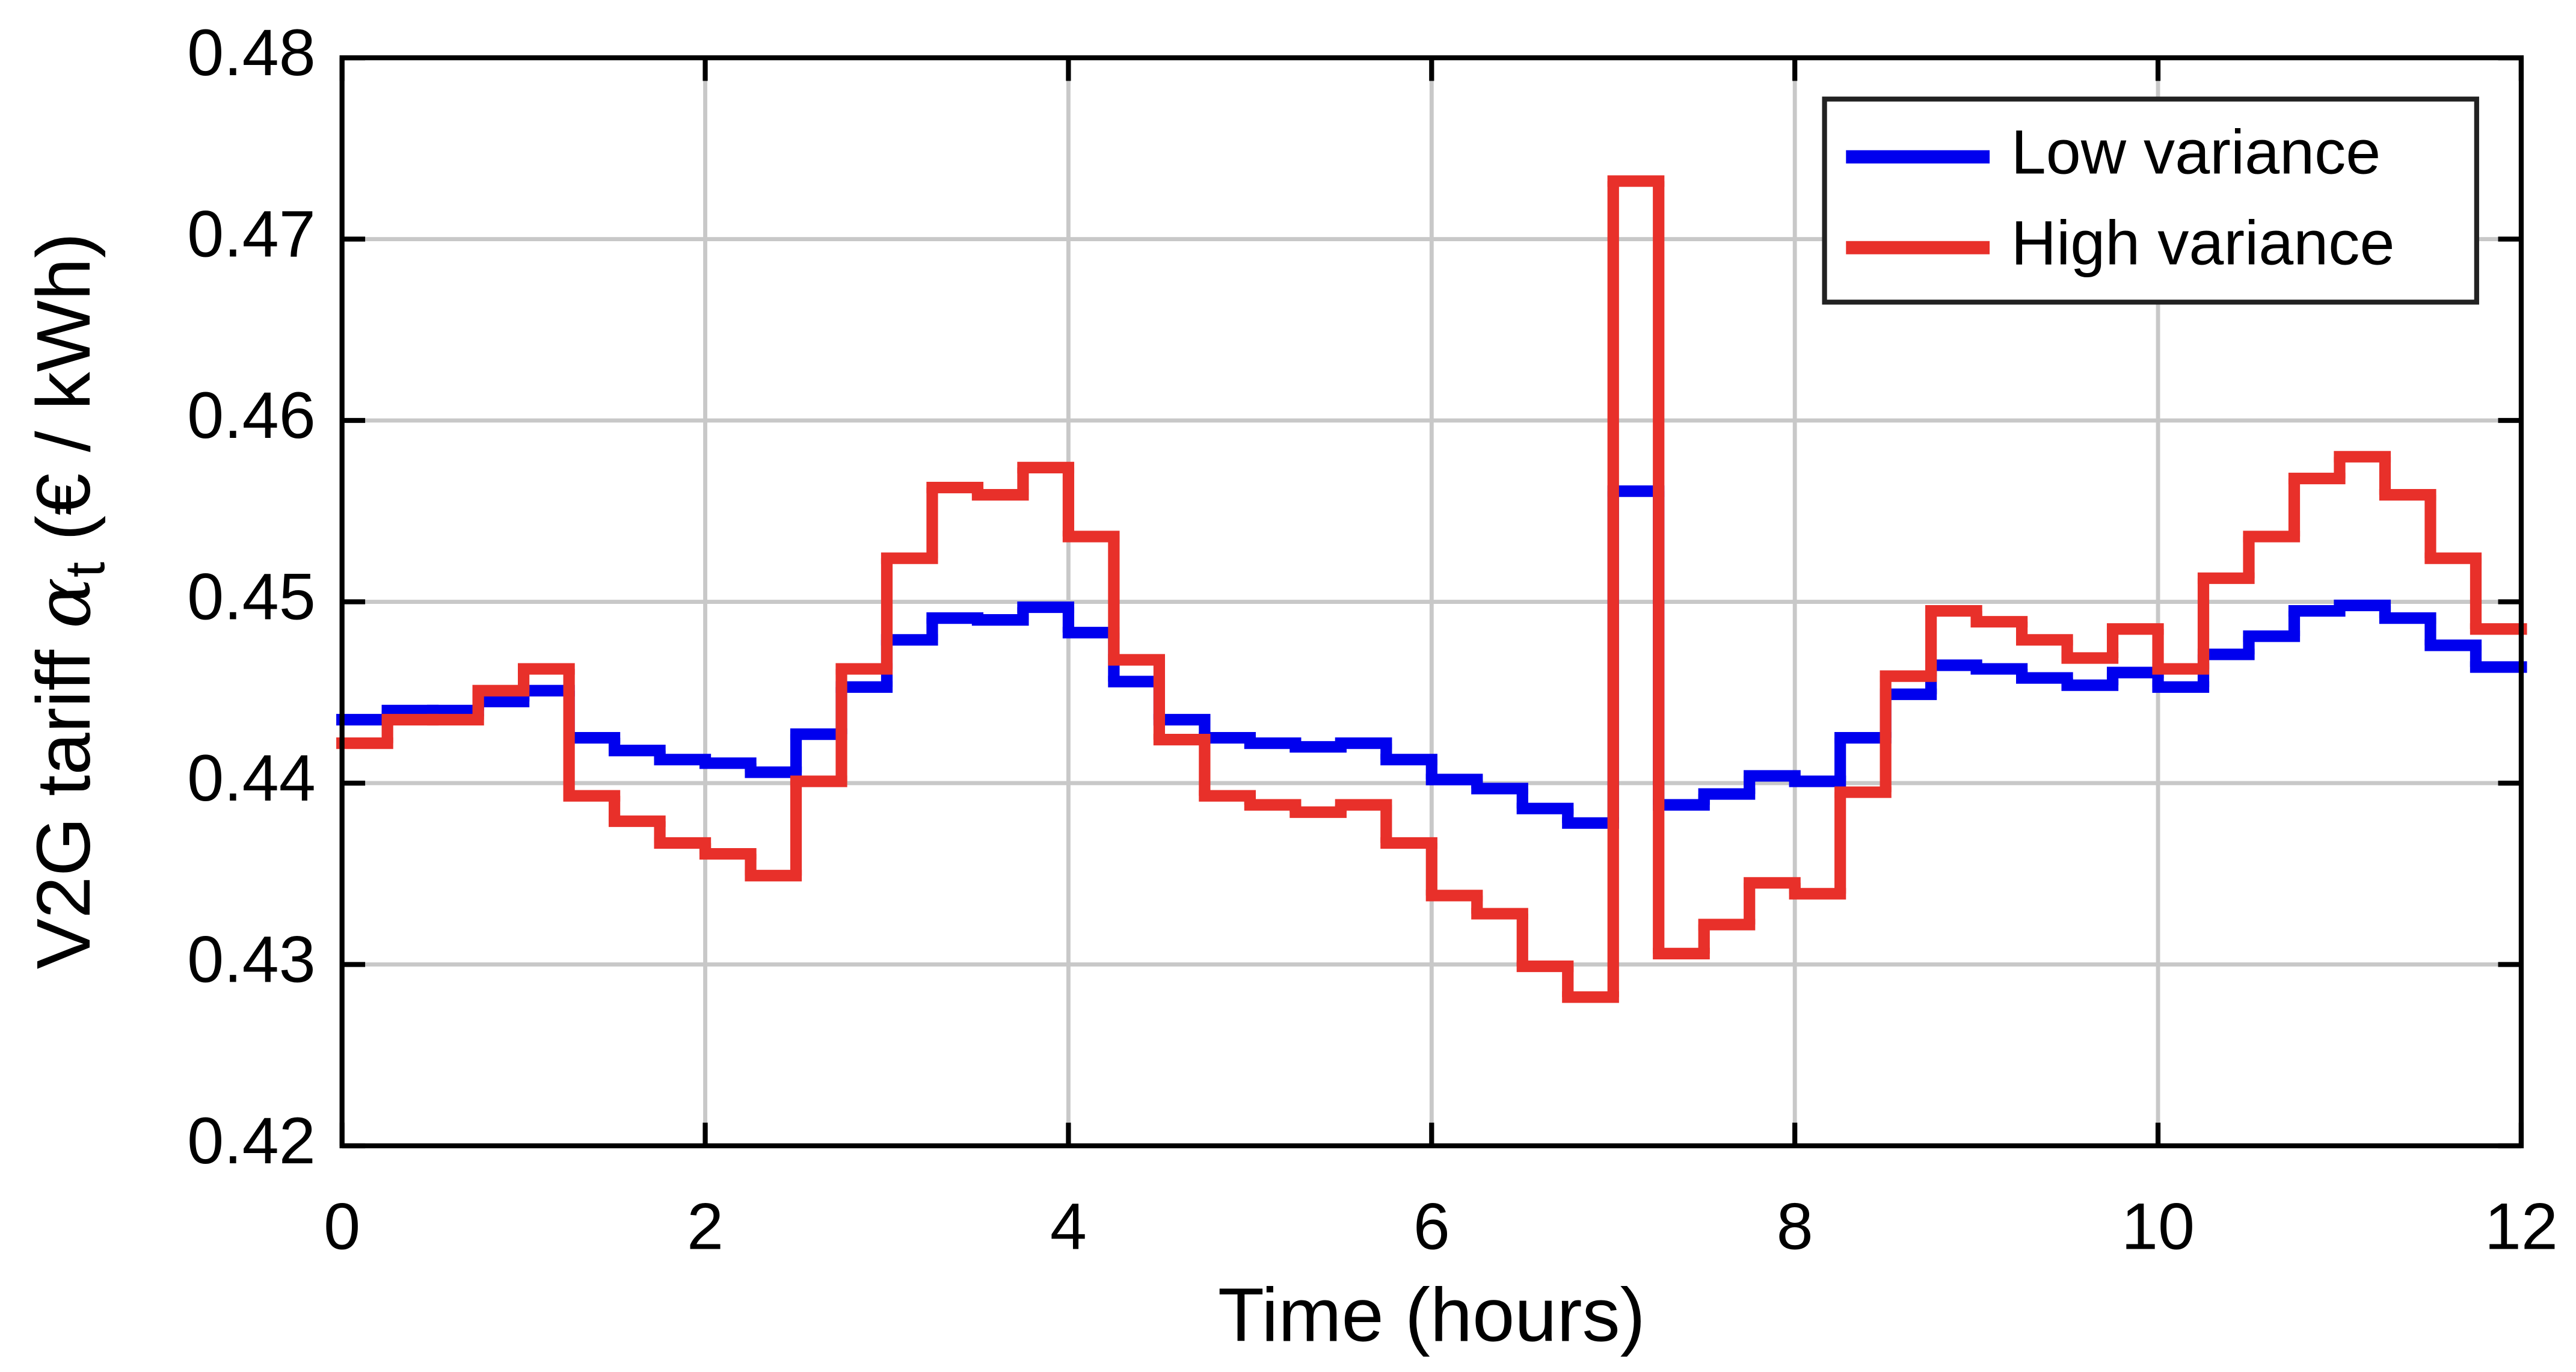 Image resolution: width=2576 pixels, height=1372 pixels. Describe the element at coordinates (342, 1227) in the screenshot. I see `x-tick-label: 0` at that location.